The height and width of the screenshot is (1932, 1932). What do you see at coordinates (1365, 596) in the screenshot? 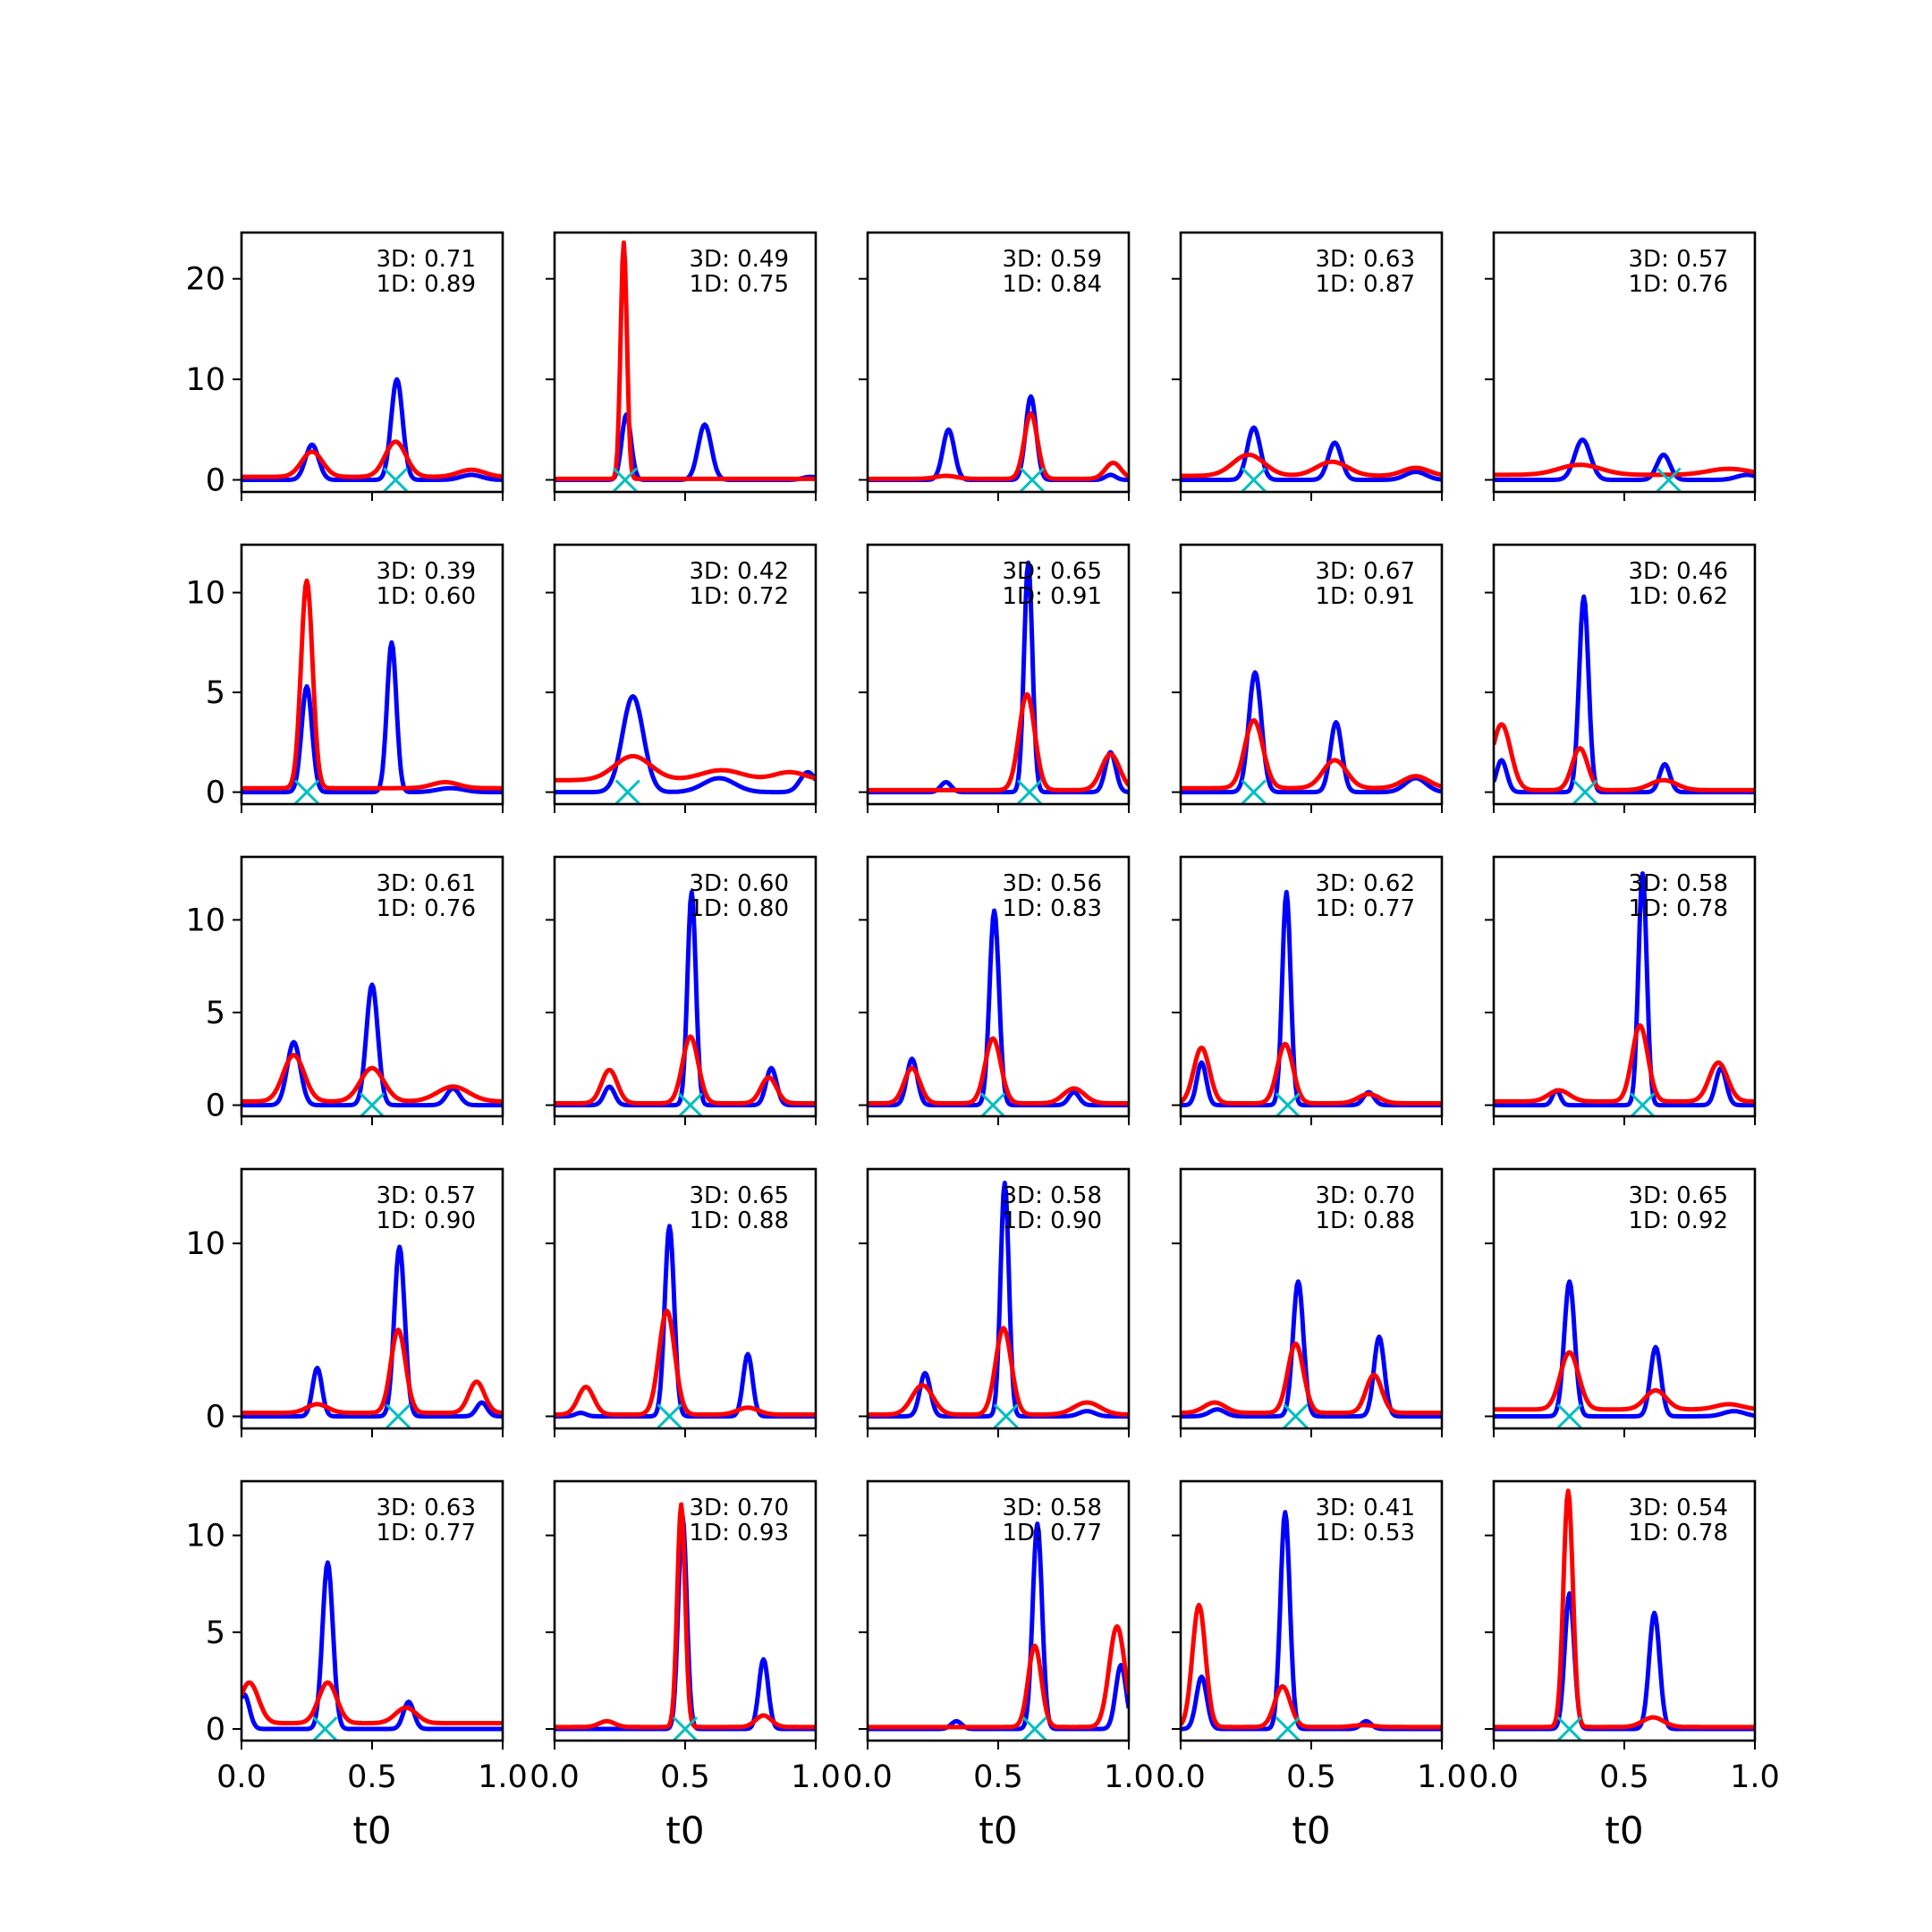
I see `annotation-1d: 1D: 0.91` at bounding box center [1365, 596].